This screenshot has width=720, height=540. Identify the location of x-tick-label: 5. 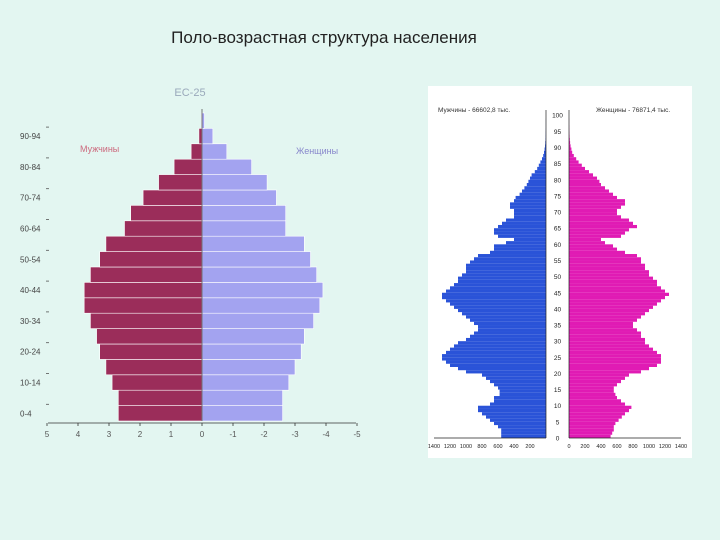
(47, 434).